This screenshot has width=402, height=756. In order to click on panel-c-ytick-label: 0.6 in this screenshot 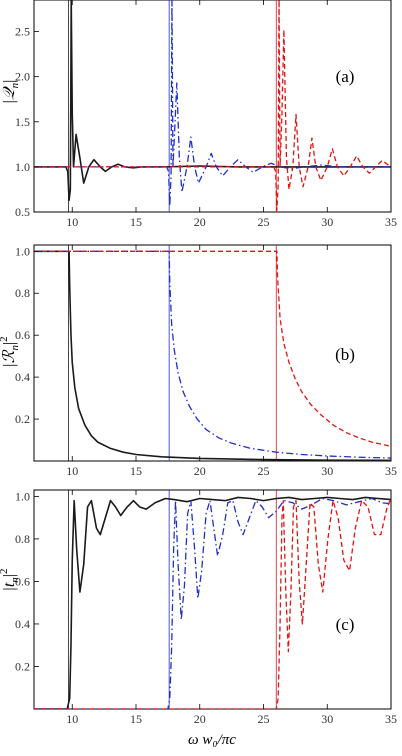, I will do `click(22, 581)`.